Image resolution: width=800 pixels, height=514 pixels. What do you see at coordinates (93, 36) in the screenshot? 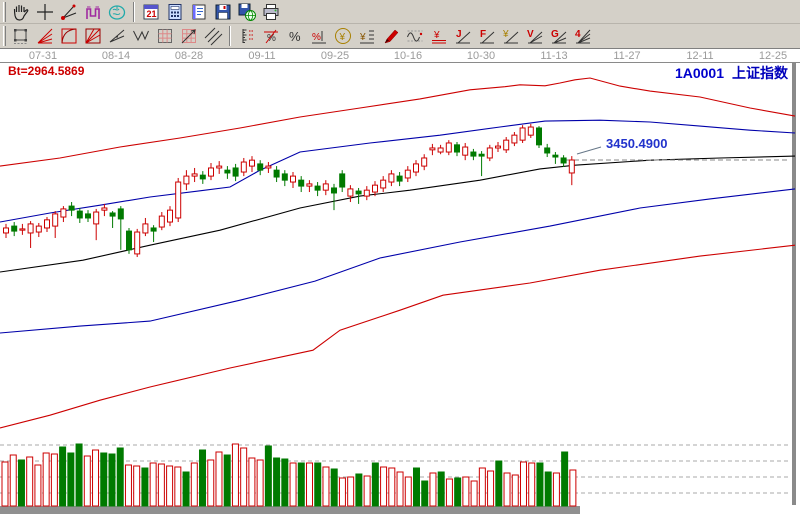
I see `fan-box-tool-button` at bounding box center [93, 36].